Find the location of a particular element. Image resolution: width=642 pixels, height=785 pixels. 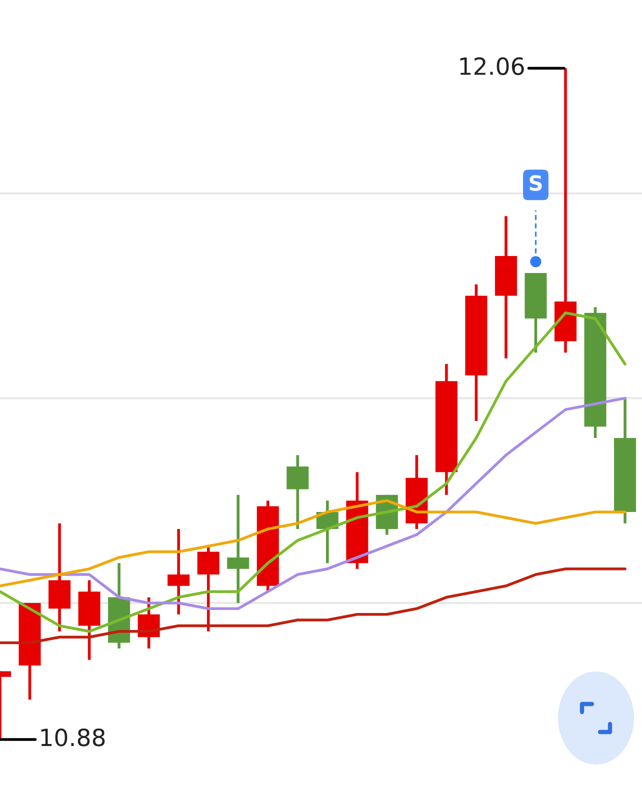

annotation: S is located at coordinates (536, 183).